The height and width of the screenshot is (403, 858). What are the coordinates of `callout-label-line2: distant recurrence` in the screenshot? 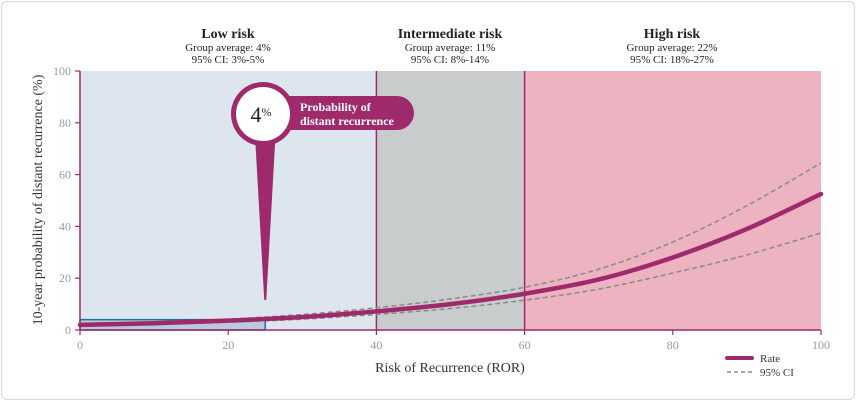 It's located at (347, 121).